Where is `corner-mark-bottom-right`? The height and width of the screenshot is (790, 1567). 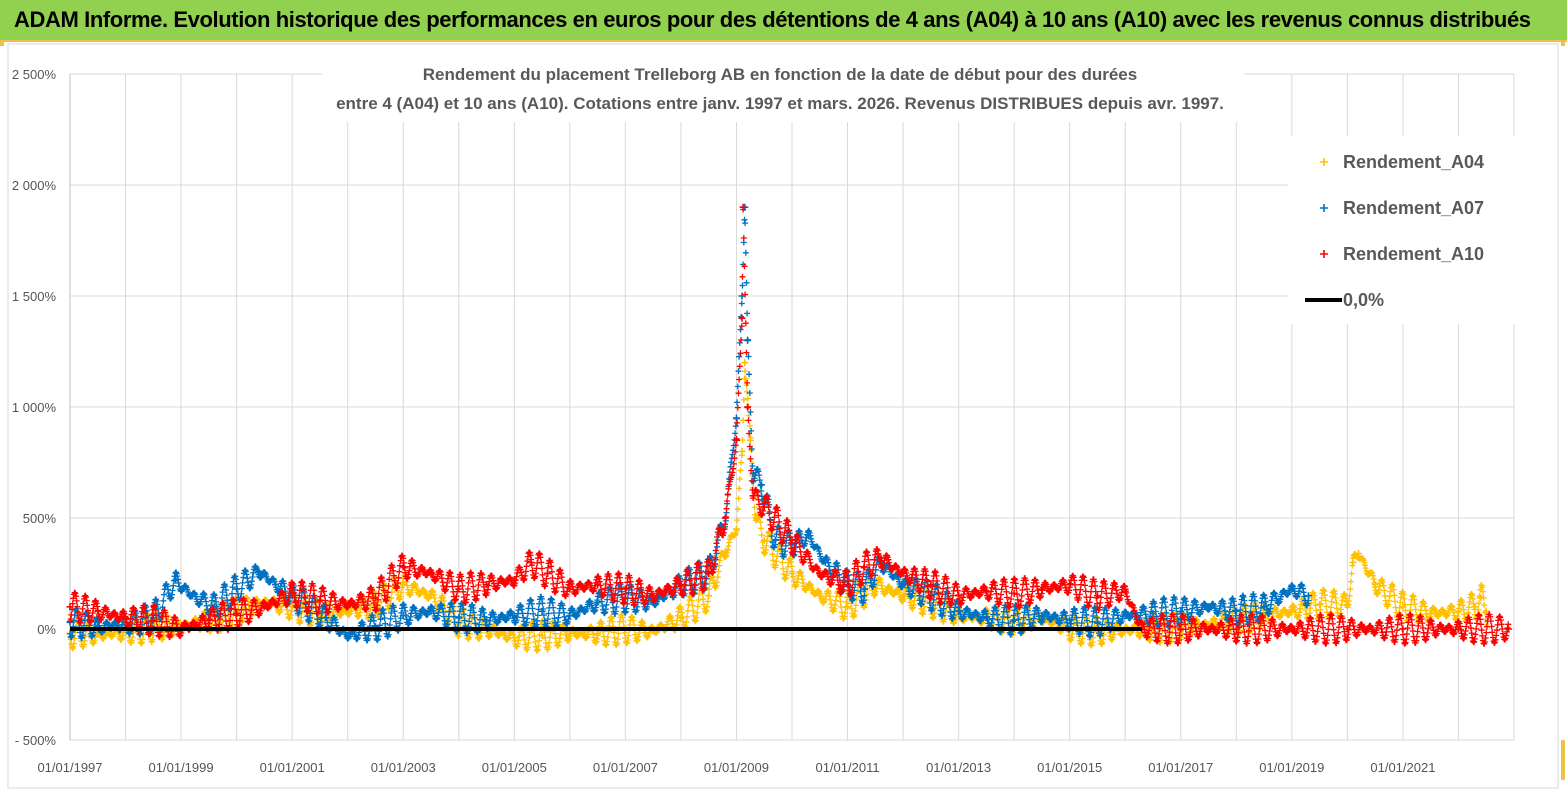
corner-mark-bottom-right is located at coordinates (1563, 760).